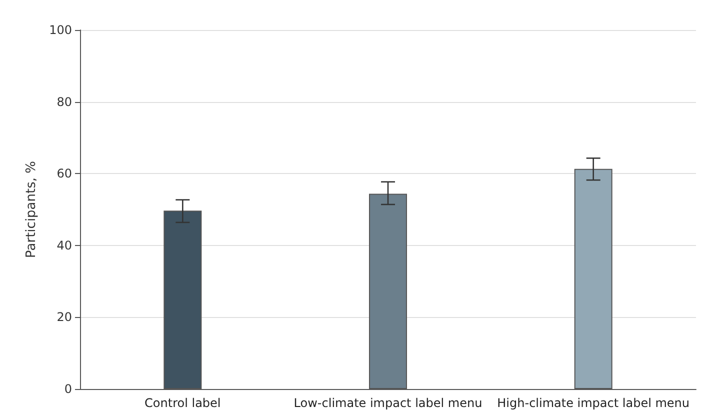  What do you see at coordinates (64, 101) in the screenshot?
I see `y-tick-label: 80` at bounding box center [64, 101].